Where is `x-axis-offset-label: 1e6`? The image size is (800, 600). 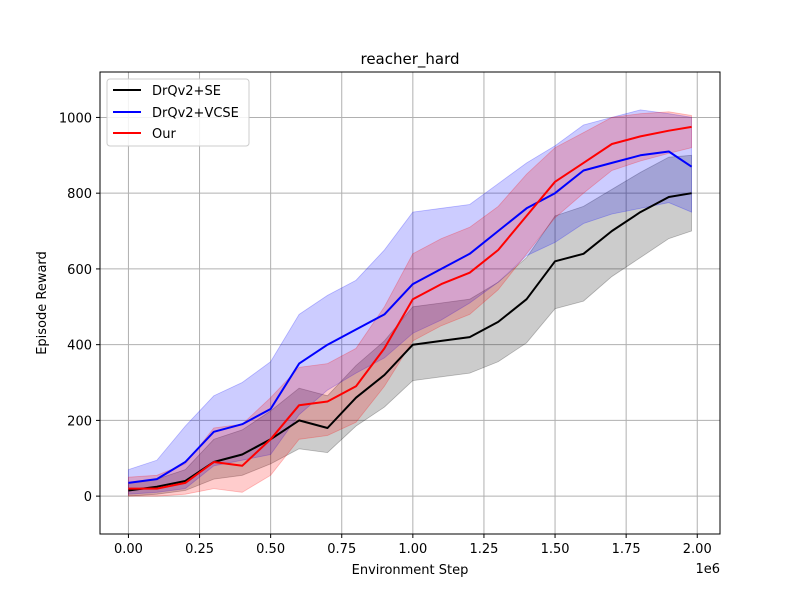 x-axis-offset-label: 1e6 is located at coordinates (707, 569).